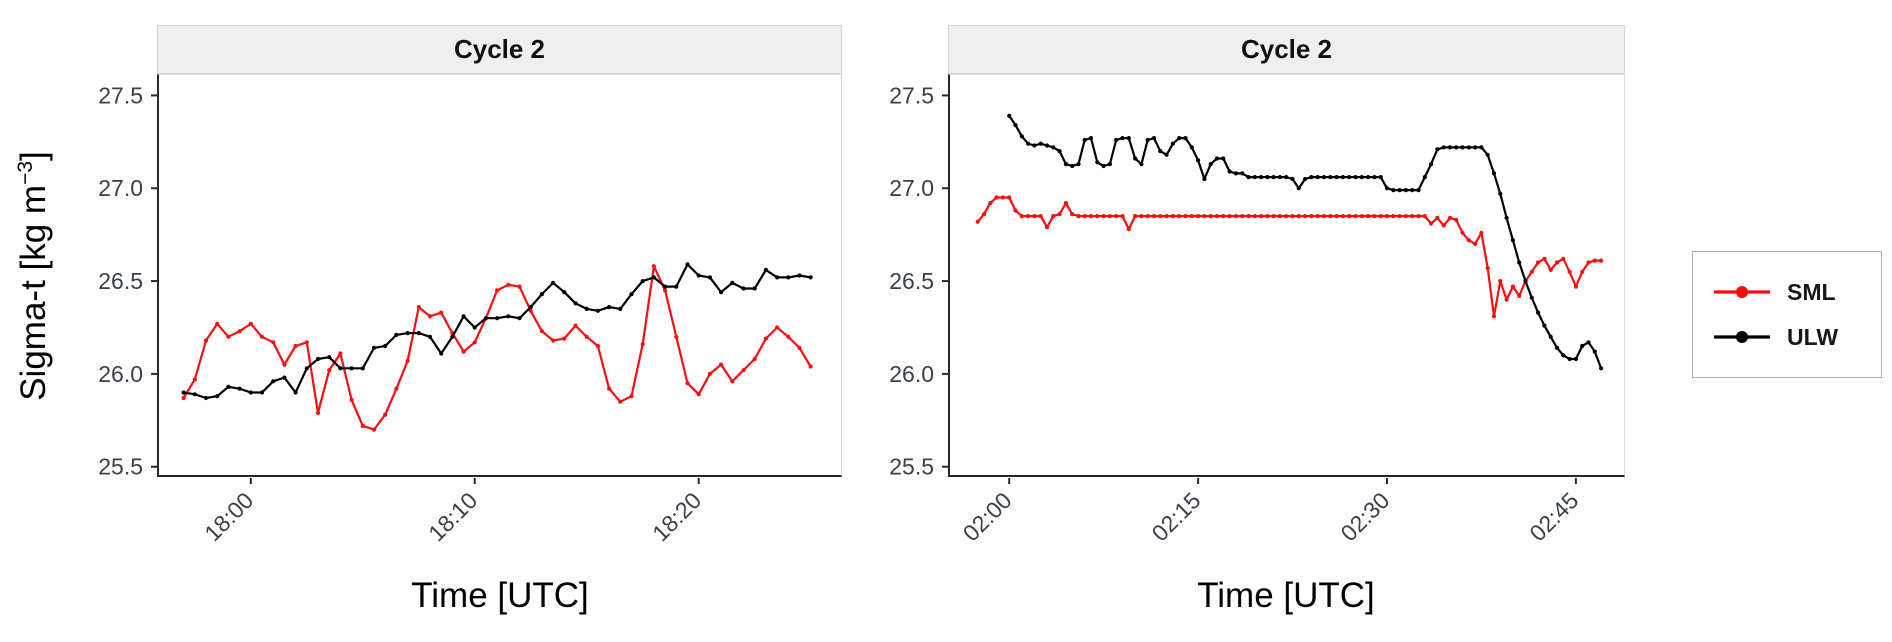  I want to click on facet-title-right: Cycle 2, so click(1286, 49).